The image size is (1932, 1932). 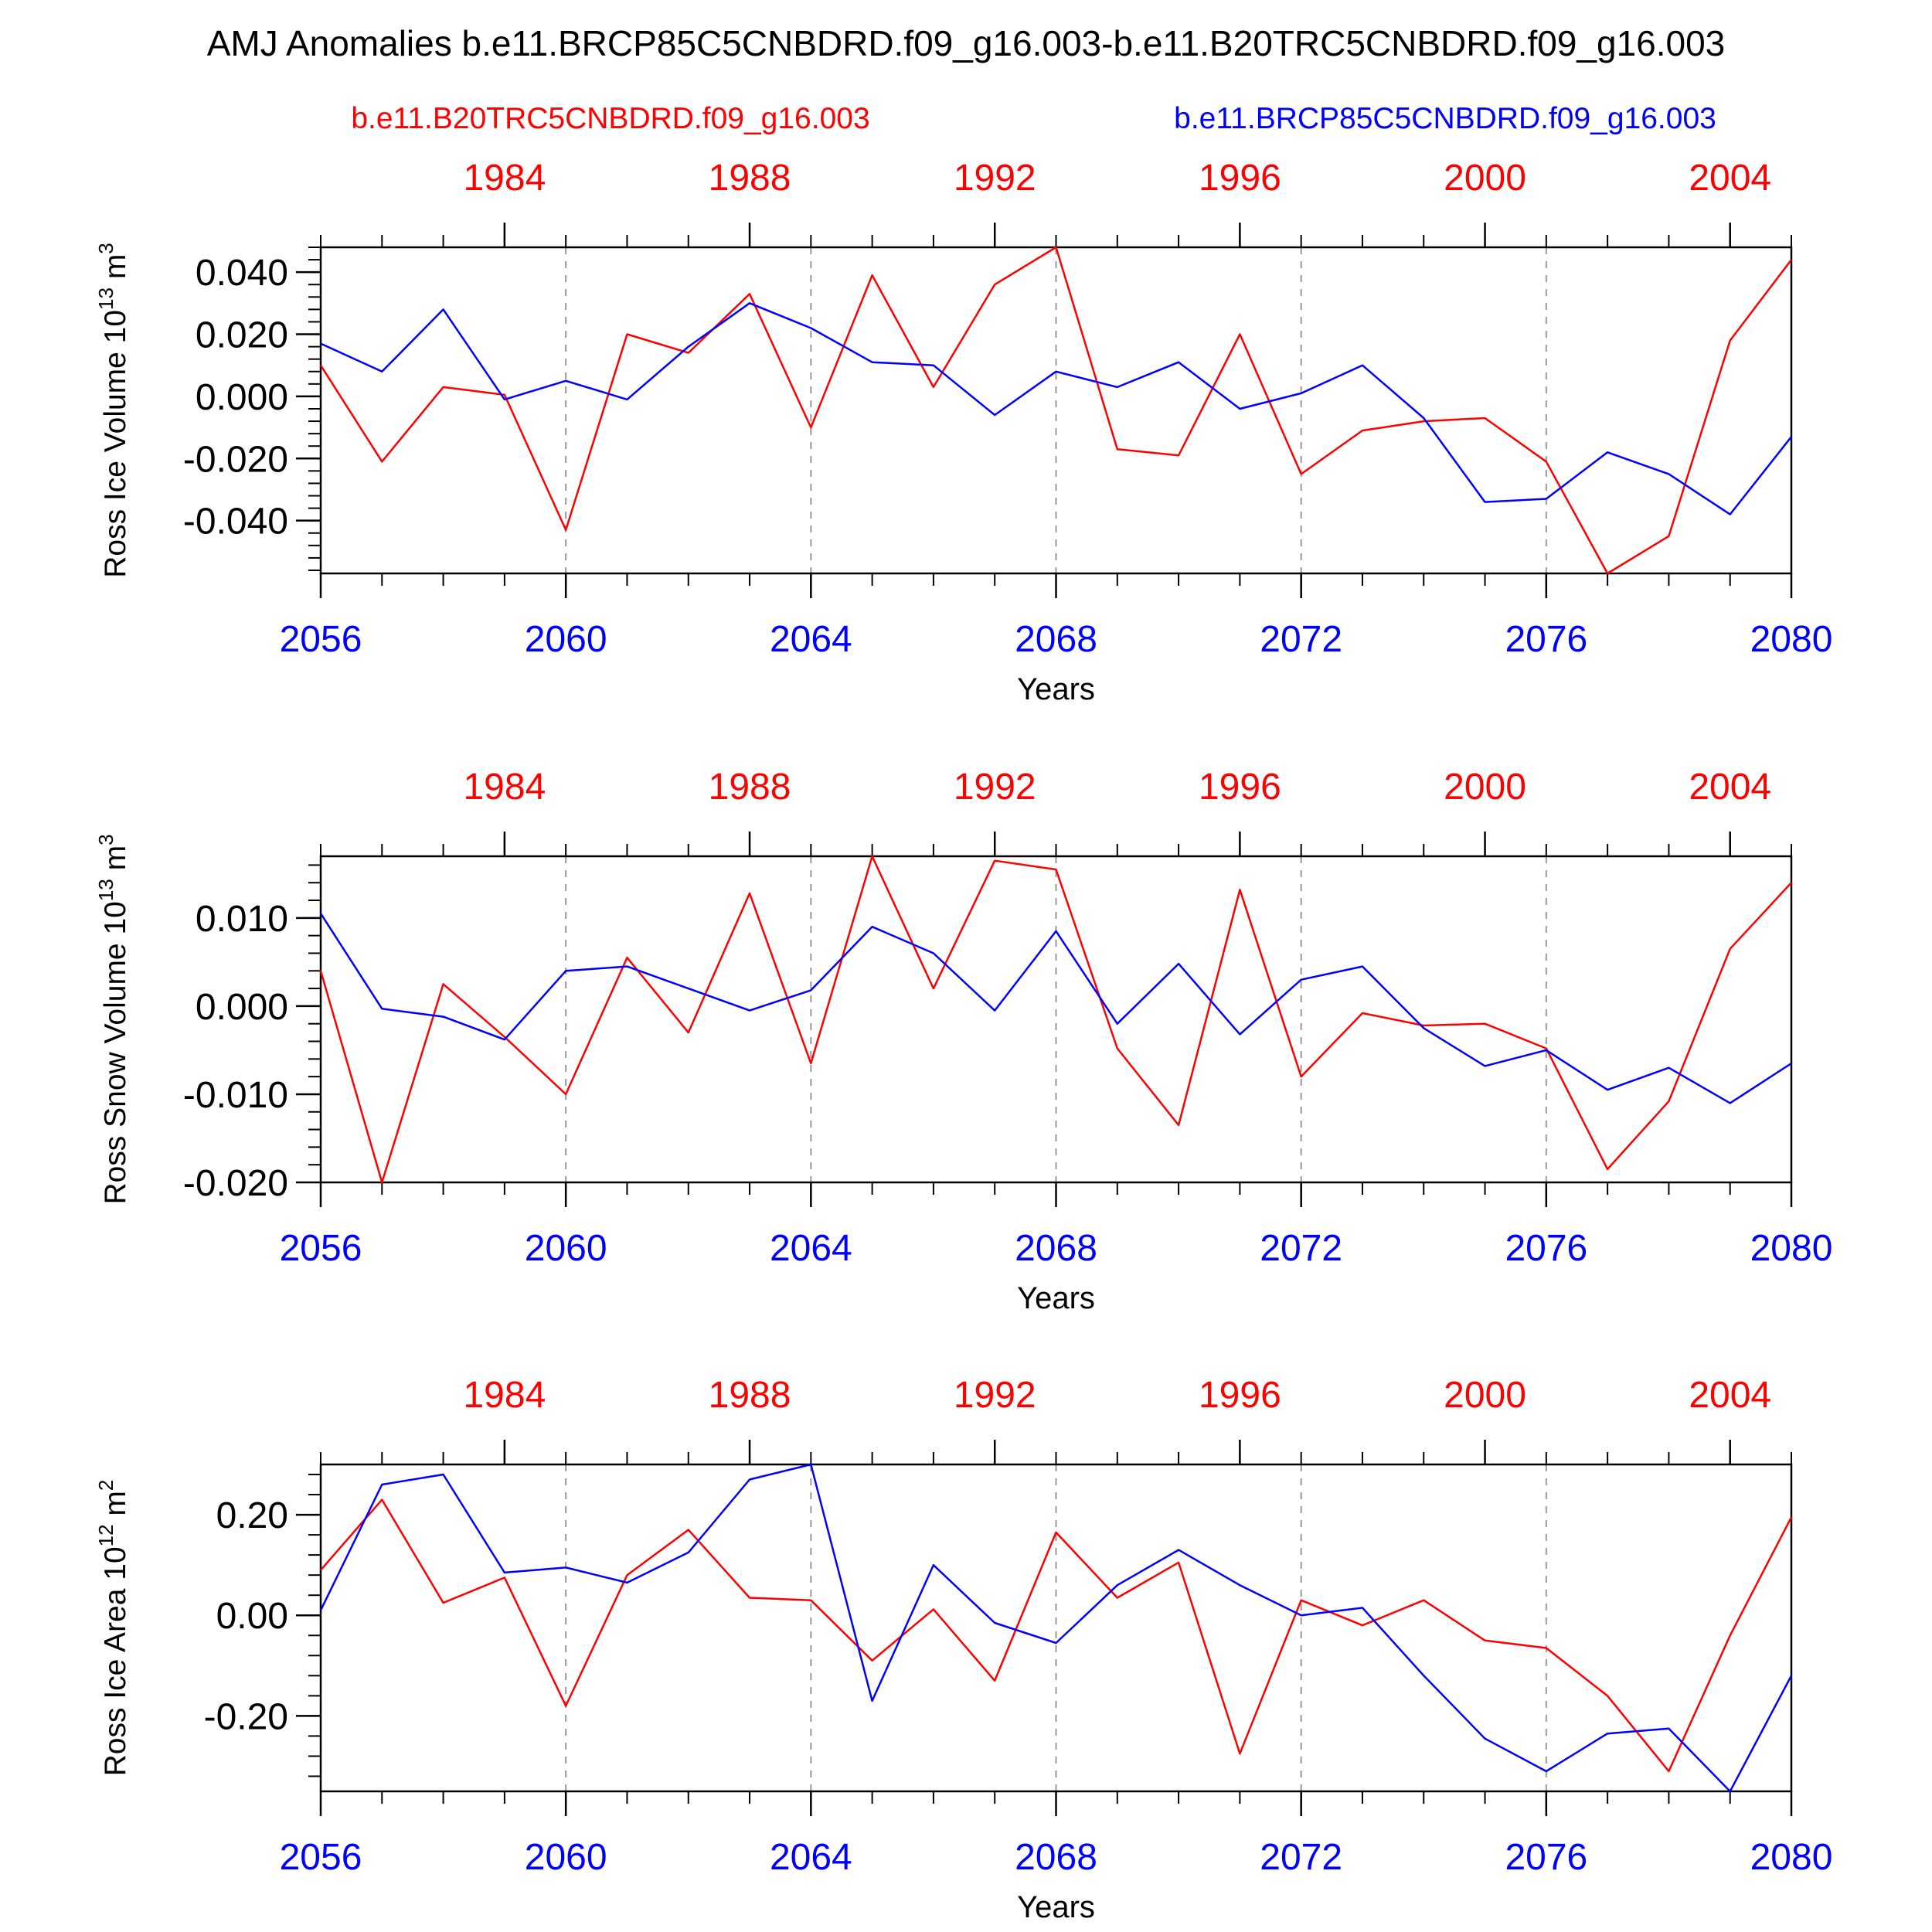 What do you see at coordinates (116, 1661) in the screenshot?
I see `y-axis-label-text: Ross Ice Area 10` at bounding box center [116, 1661].